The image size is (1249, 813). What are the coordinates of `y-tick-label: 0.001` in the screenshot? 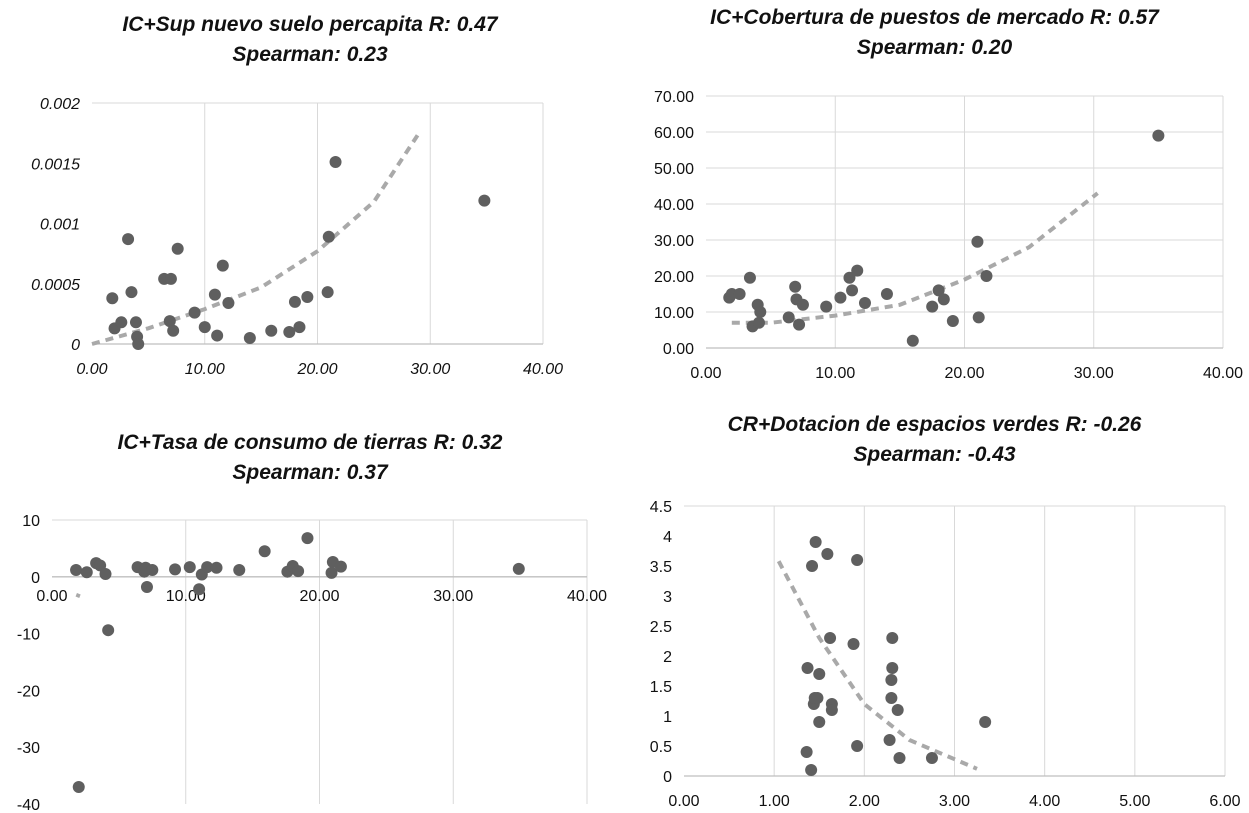 It's located at (60, 225).